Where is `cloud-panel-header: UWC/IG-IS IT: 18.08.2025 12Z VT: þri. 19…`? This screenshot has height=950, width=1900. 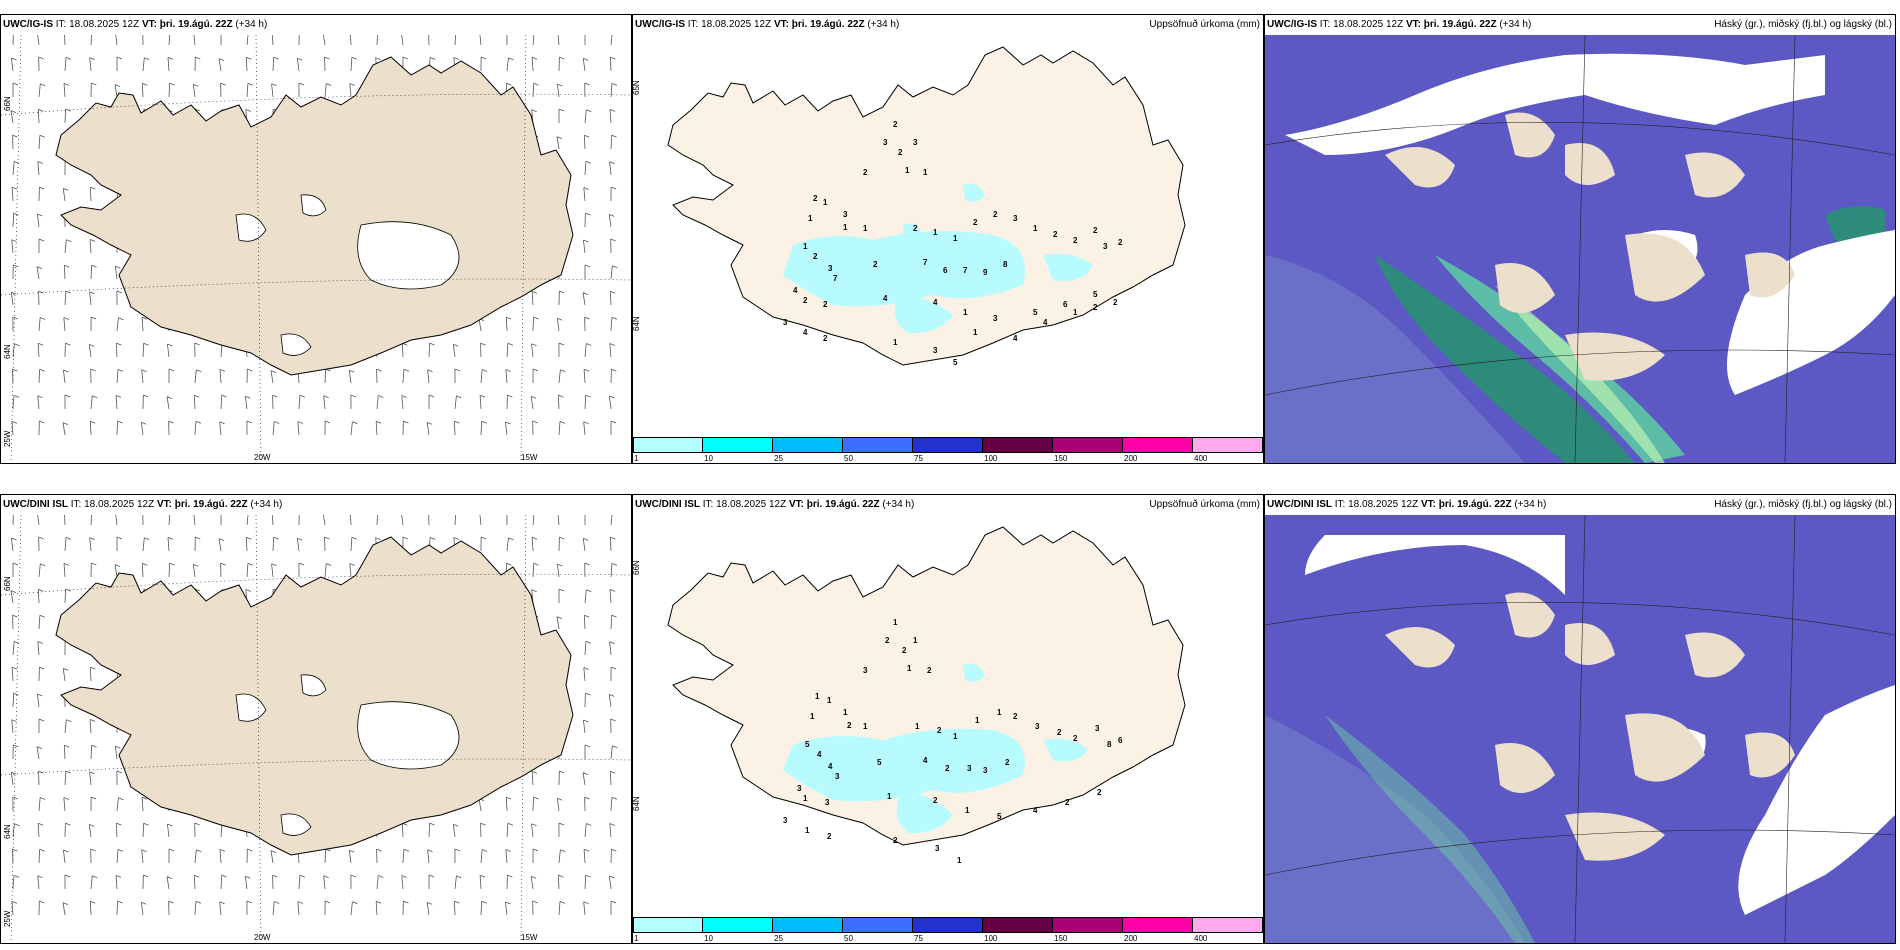
cloud-panel-header: UWC/IG-IS IT: 18.08.2025 12Z VT: þri. 19… is located at coordinates (1399, 24).